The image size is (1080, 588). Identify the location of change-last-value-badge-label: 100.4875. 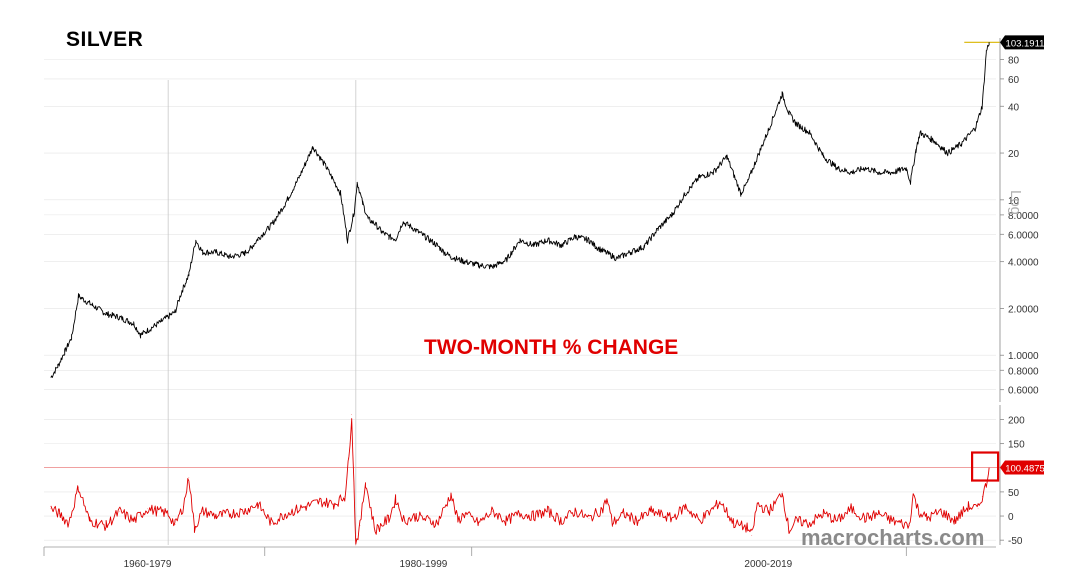
(1025, 469).